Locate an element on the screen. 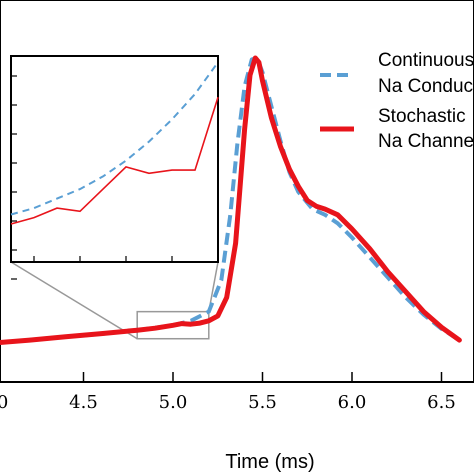 This screenshot has width=474, height=474. x-tick-label: 5.5 is located at coordinates (262, 402).